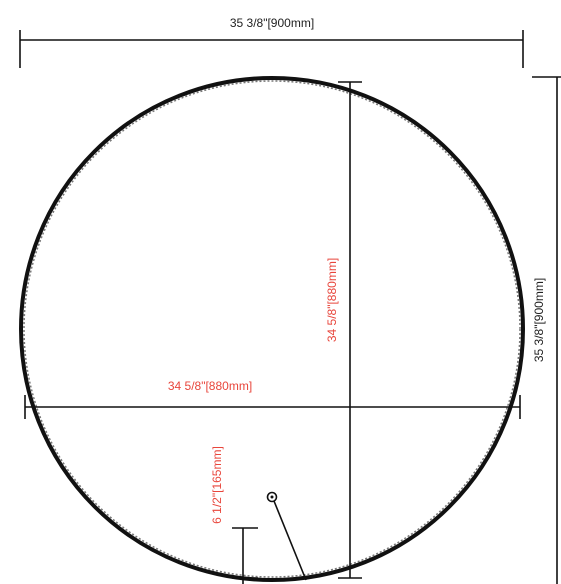 Image resolution: width=561 pixels, height=584 pixels. I want to click on overall-width-label: 35 3/8"[900mm], so click(272, 23).